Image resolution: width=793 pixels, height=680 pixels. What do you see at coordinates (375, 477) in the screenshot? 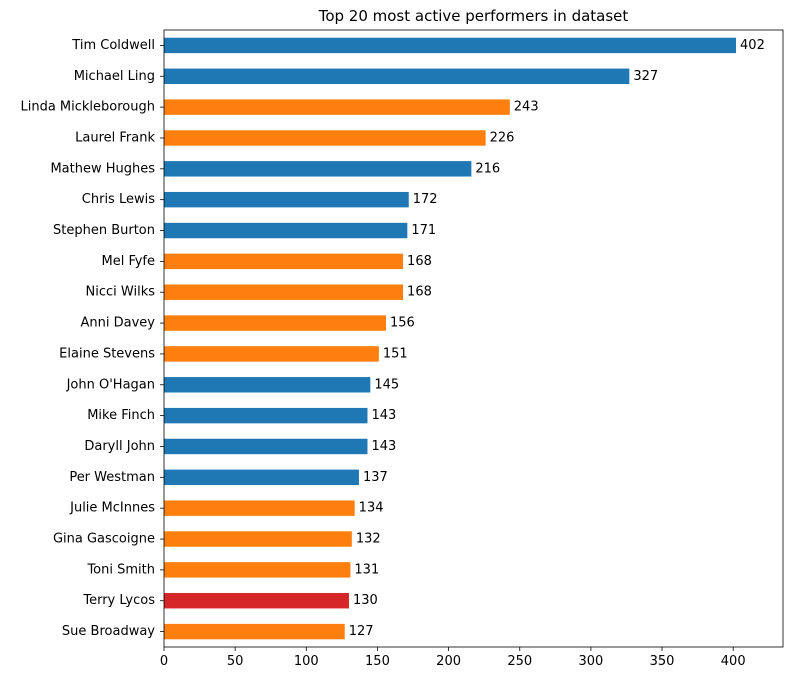
I see `data-label: 137` at bounding box center [375, 477].